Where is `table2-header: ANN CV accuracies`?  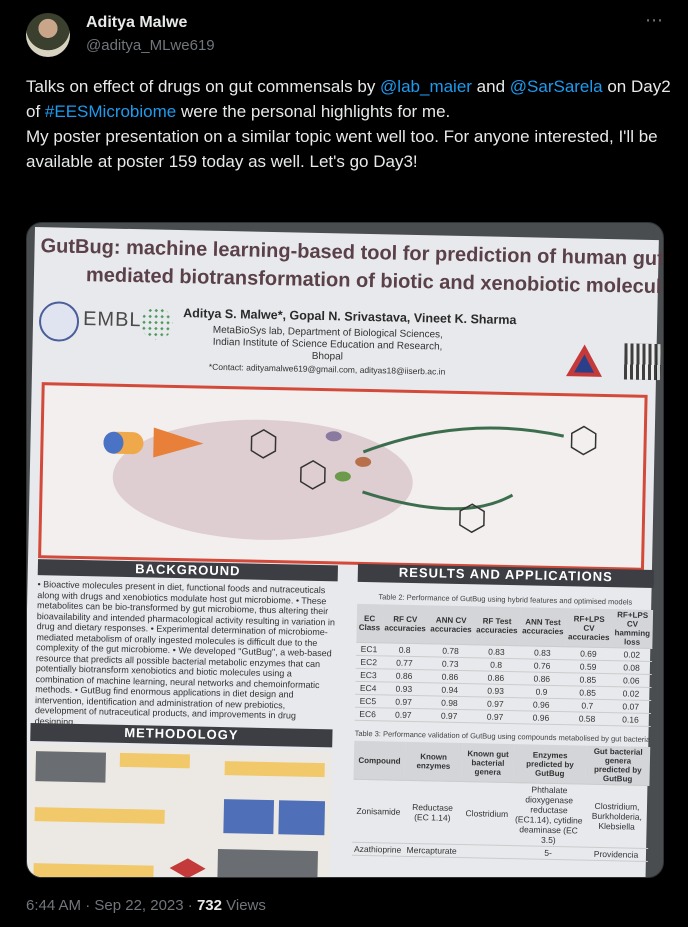
table2-header: ANN CV accuracies is located at coordinates (451, 625).